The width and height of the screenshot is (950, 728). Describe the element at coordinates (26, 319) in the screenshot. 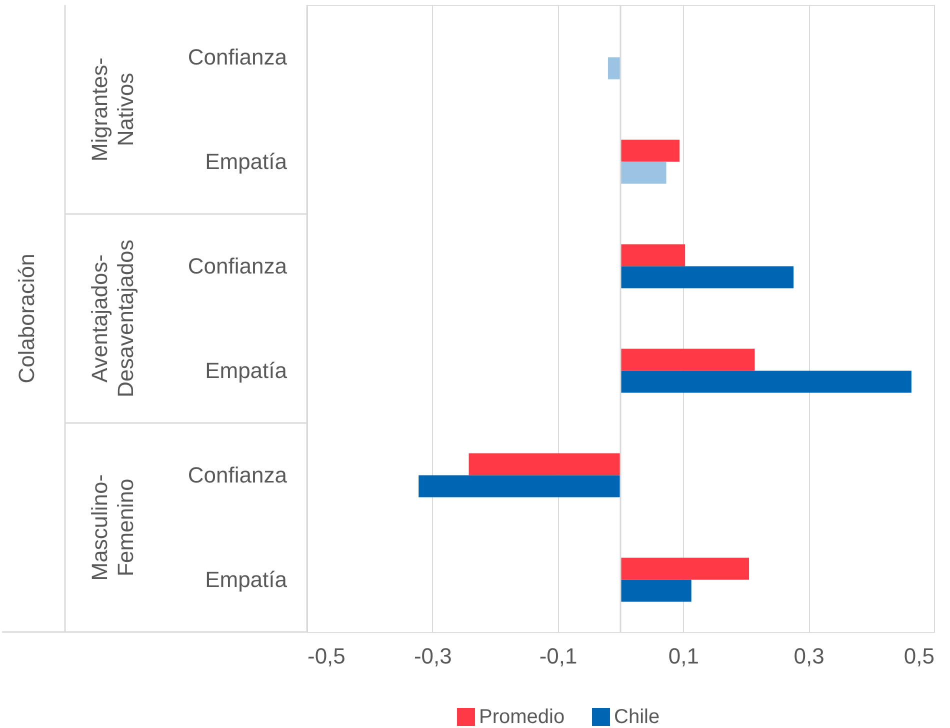

I see `text: Colaboración` at that location.